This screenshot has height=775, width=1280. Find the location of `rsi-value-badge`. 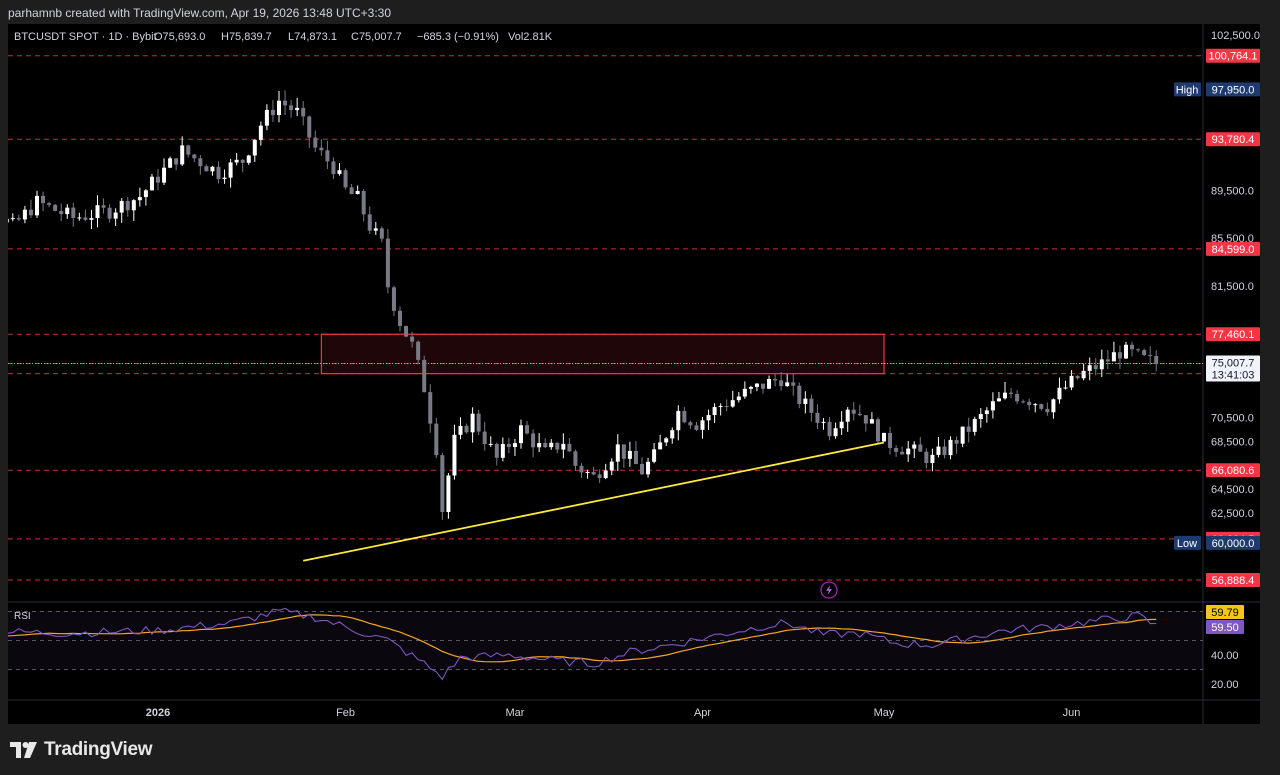

rsi-value-badge is located at coordinates (1225, 612).